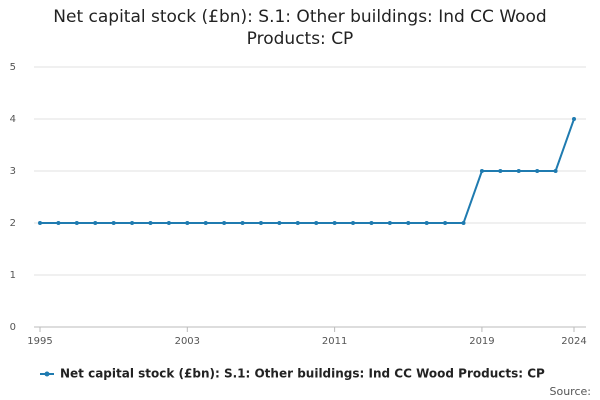 The width and height of the screenshot is (600, 400). Describe the element at coordinates (39, 341) in the screenshot. I see `x-tick-label: 1995` at that location.